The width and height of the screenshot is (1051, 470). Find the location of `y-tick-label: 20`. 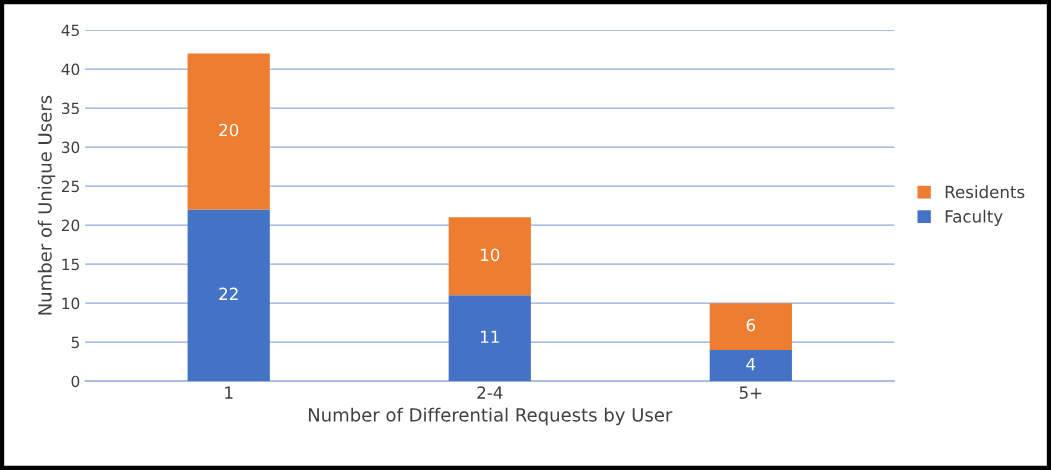

y-tick-label: 20 is located at coordinates (70, 225).